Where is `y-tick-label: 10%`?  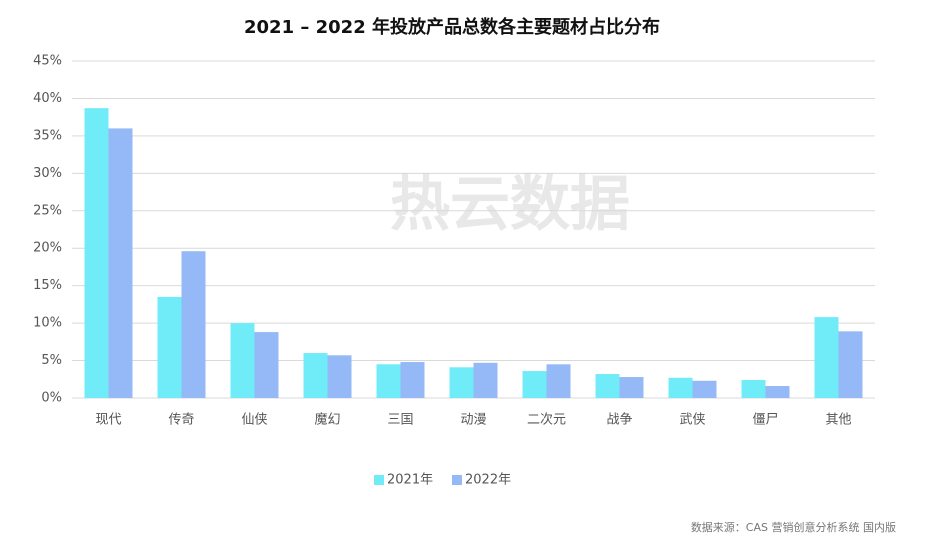
y-tick-label: 10% is located at coordinates (47, 323).